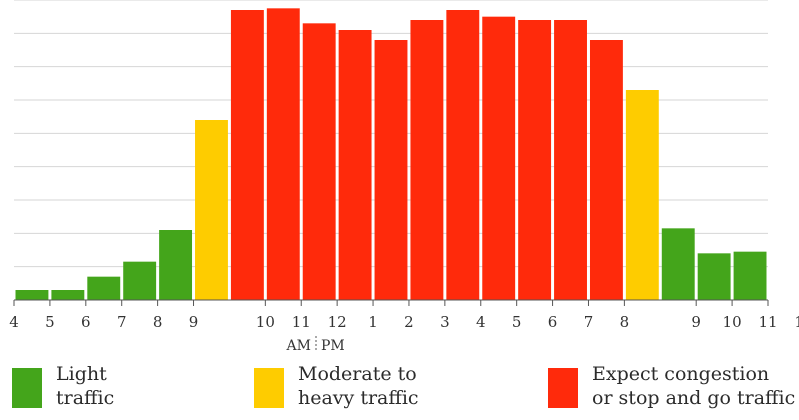  I want to click on x-tick-label: 1, so click(373, 322).